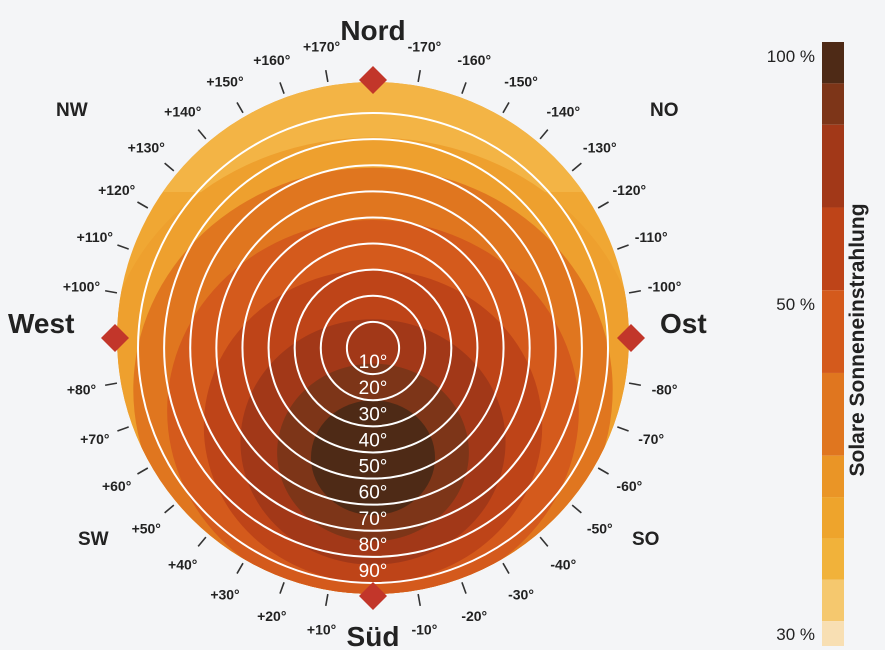 The width and height of the screenshot is (885, 650). What do you see at coordinates (182, 565) in the screenshot?
I see `azimuth-tick-label-40: +40°` at bounding box center [182, 565].